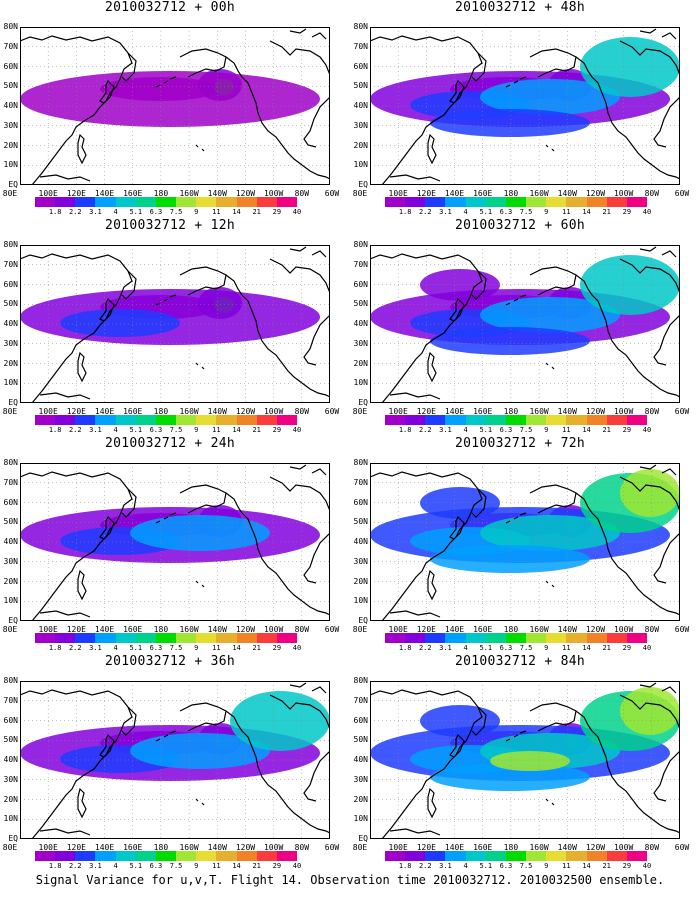 The width and height of the screenshot is (700, 900). What do you see at coordinates (363, 184) in the screenshot?
I see `latitude-label: EQ` at bounding box center [363, 184].